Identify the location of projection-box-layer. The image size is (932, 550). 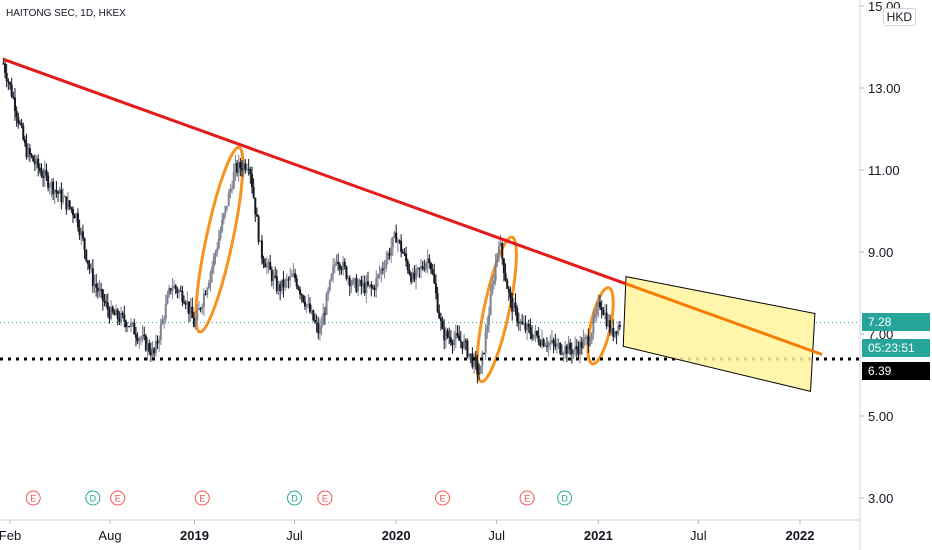
(719, 334).